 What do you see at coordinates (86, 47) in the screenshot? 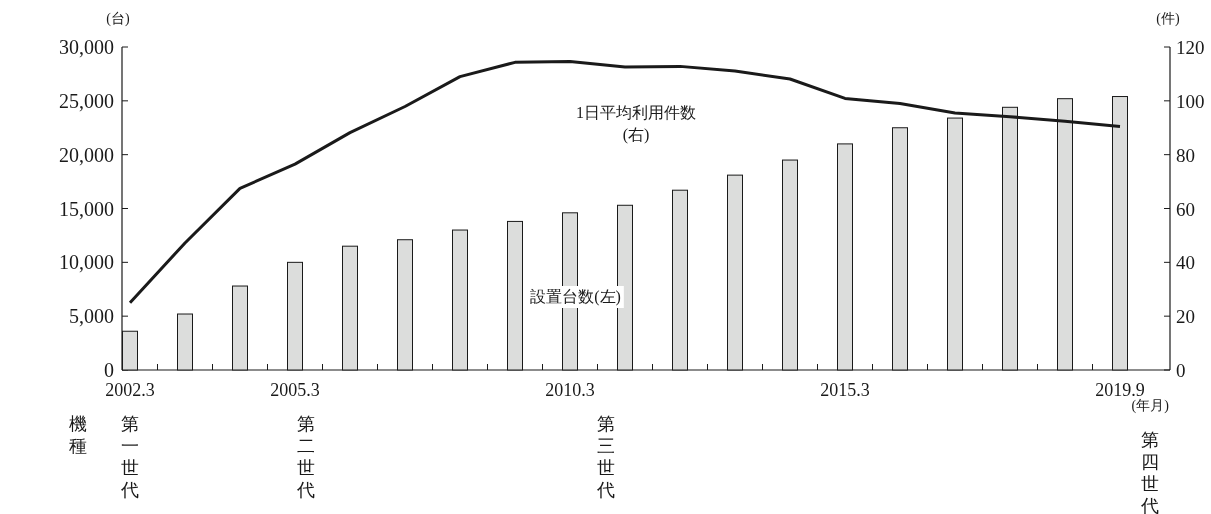
I see `y-tick-label: 30,000` at bounding box center [86, 47].